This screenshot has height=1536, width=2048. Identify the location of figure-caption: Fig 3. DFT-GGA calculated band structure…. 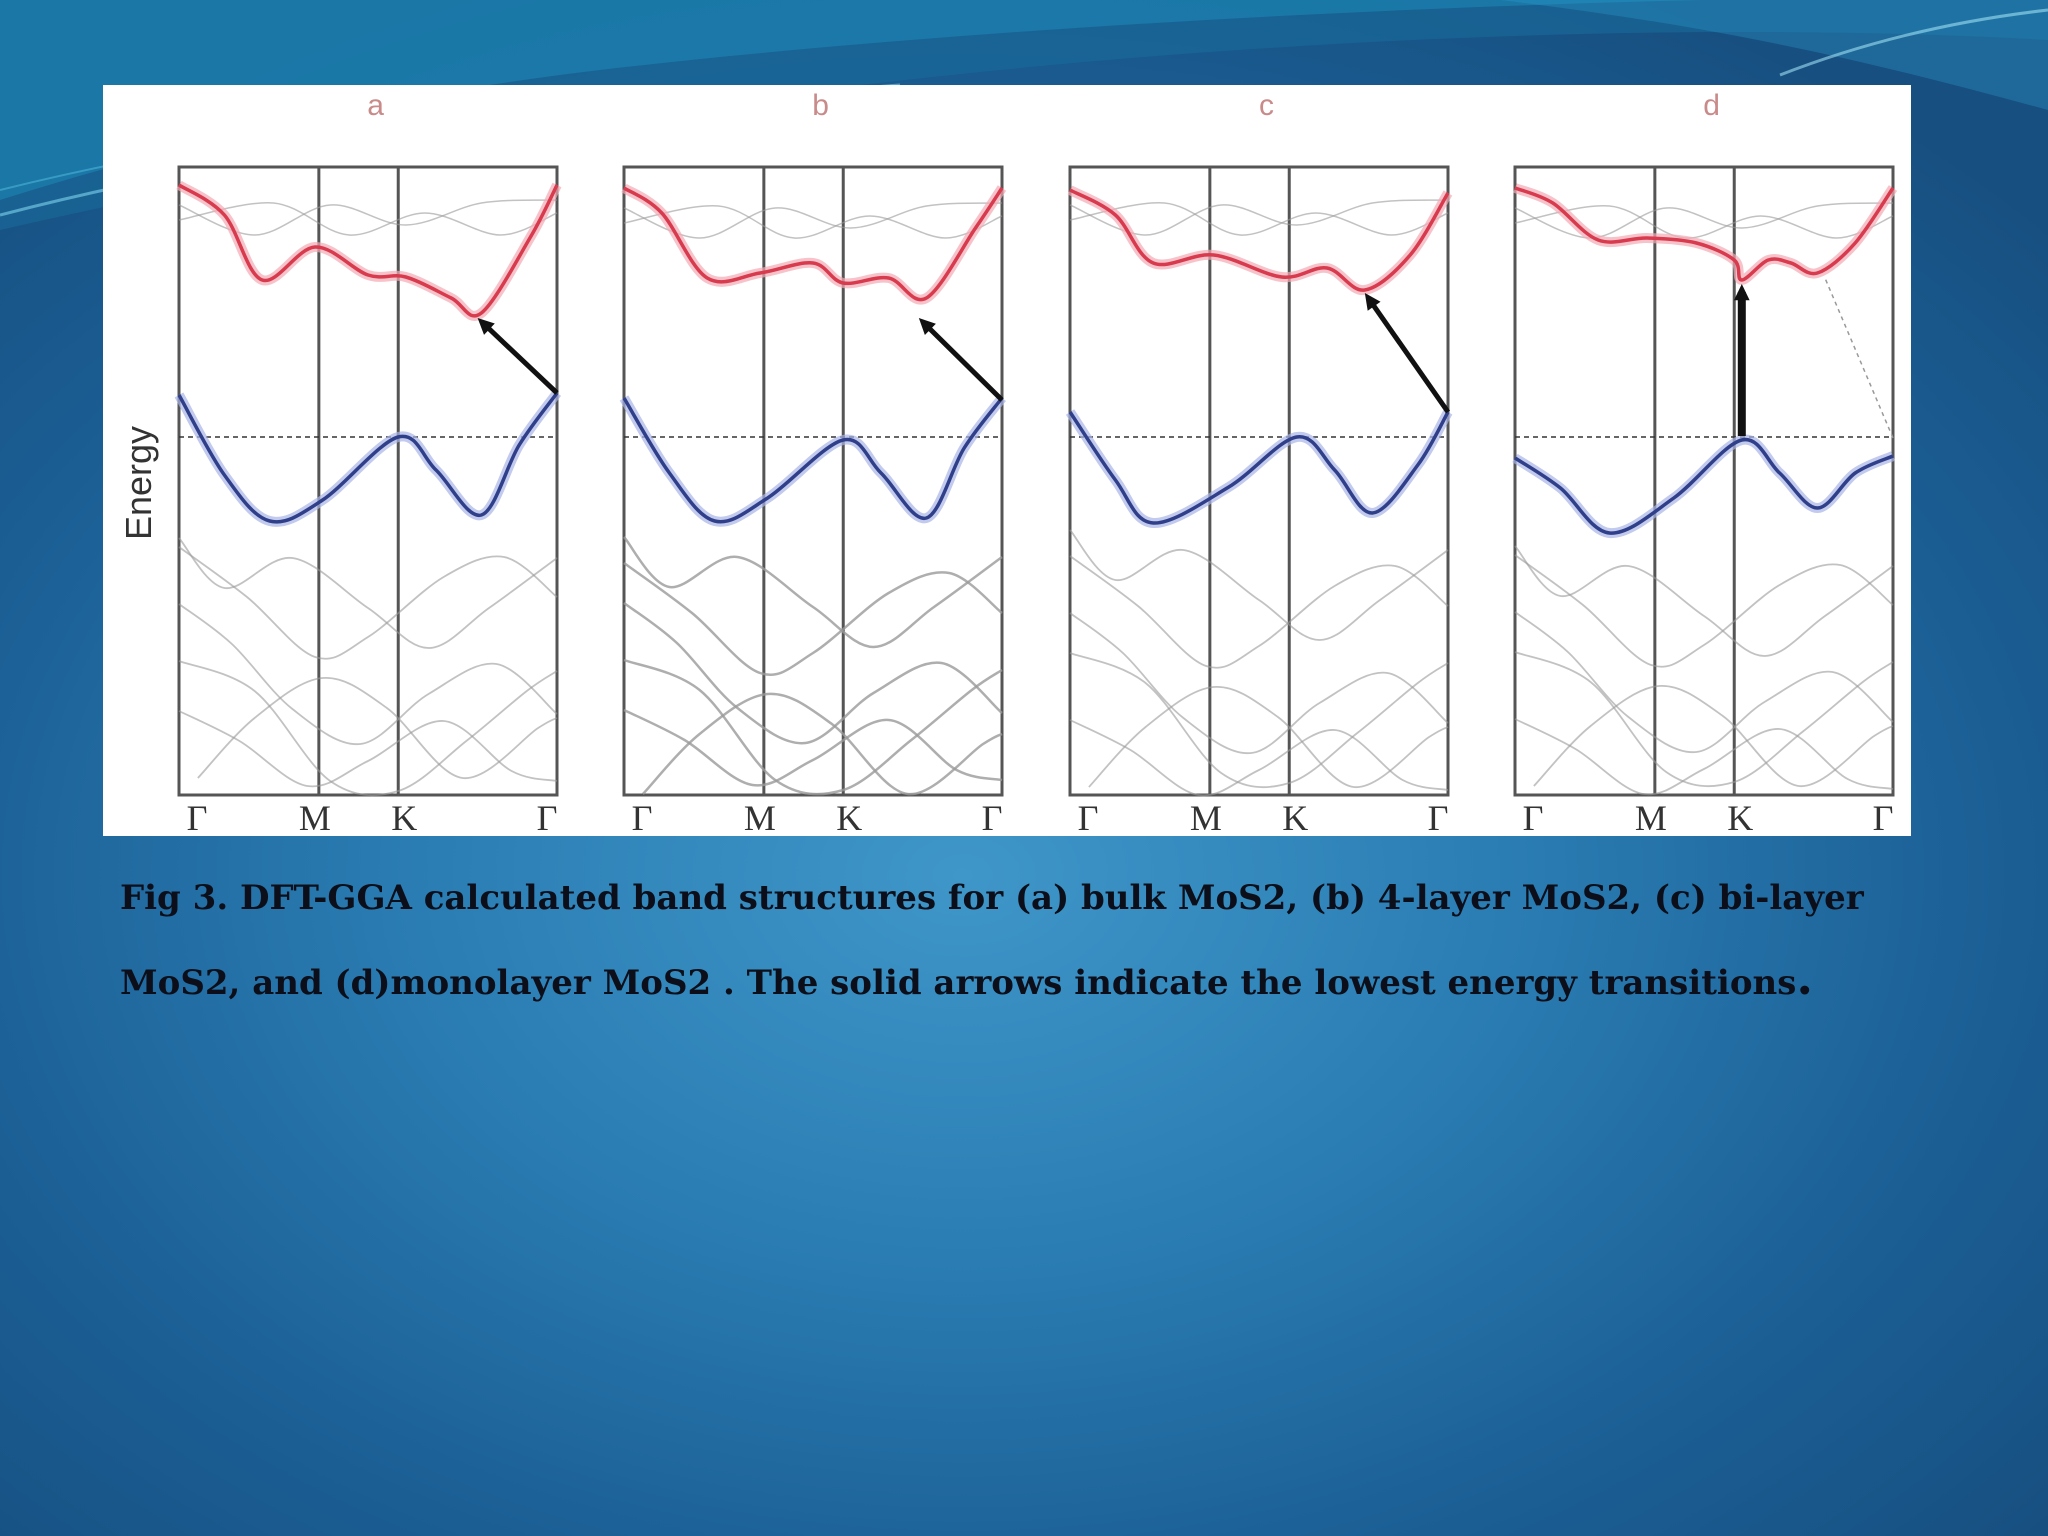
(992, 940).